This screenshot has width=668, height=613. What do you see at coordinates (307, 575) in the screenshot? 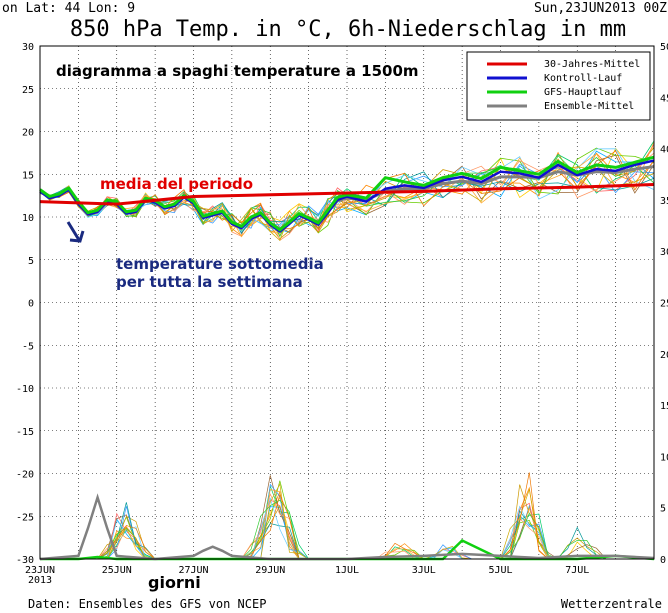
I see `x-axis: 23JUN2013 25JUN 27JUN 29JUN 1JUL 3JUL 5JUL 7JUL` at bounding box center [307, 575].